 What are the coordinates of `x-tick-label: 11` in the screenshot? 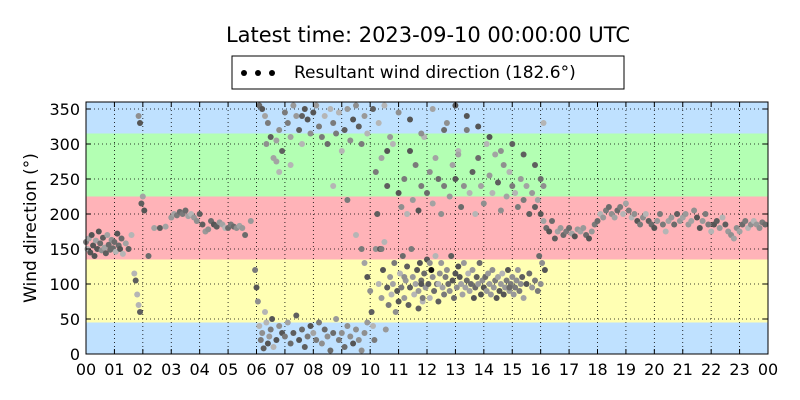 It's located at (398, 369).